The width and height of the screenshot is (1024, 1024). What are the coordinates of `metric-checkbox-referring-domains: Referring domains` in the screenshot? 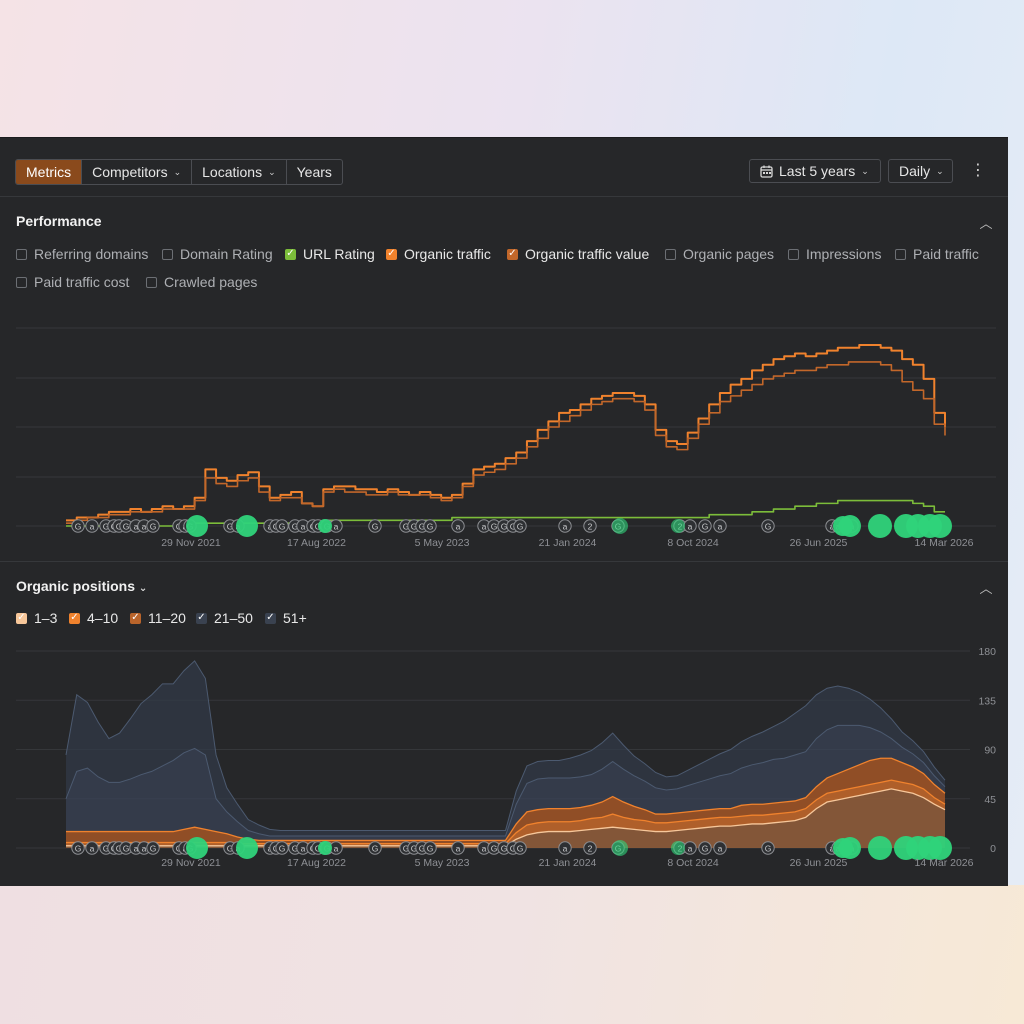 It's located at (82, 254).